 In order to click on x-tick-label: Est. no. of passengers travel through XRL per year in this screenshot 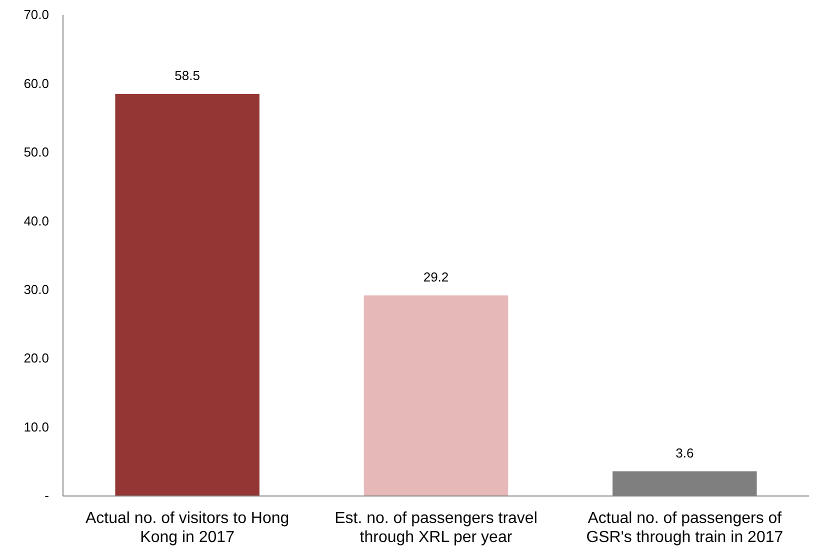, I will do `click(436, 528)`.